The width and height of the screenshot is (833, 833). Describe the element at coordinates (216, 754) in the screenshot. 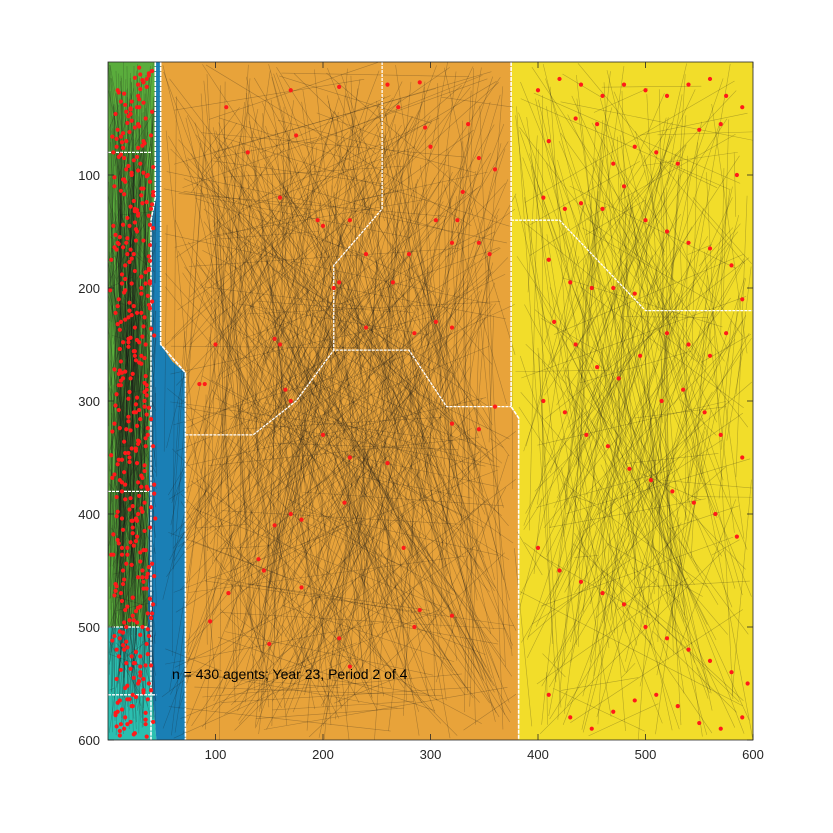

I see `x-tick-label: 100` at that location.